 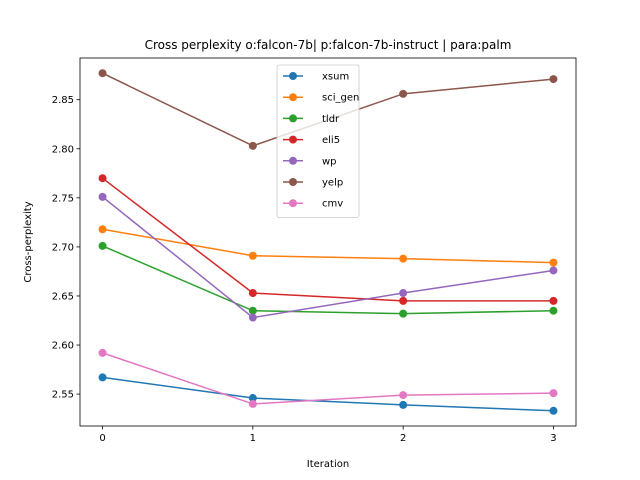 I want to click on series-line-cmv, so click(x=328, y=378).